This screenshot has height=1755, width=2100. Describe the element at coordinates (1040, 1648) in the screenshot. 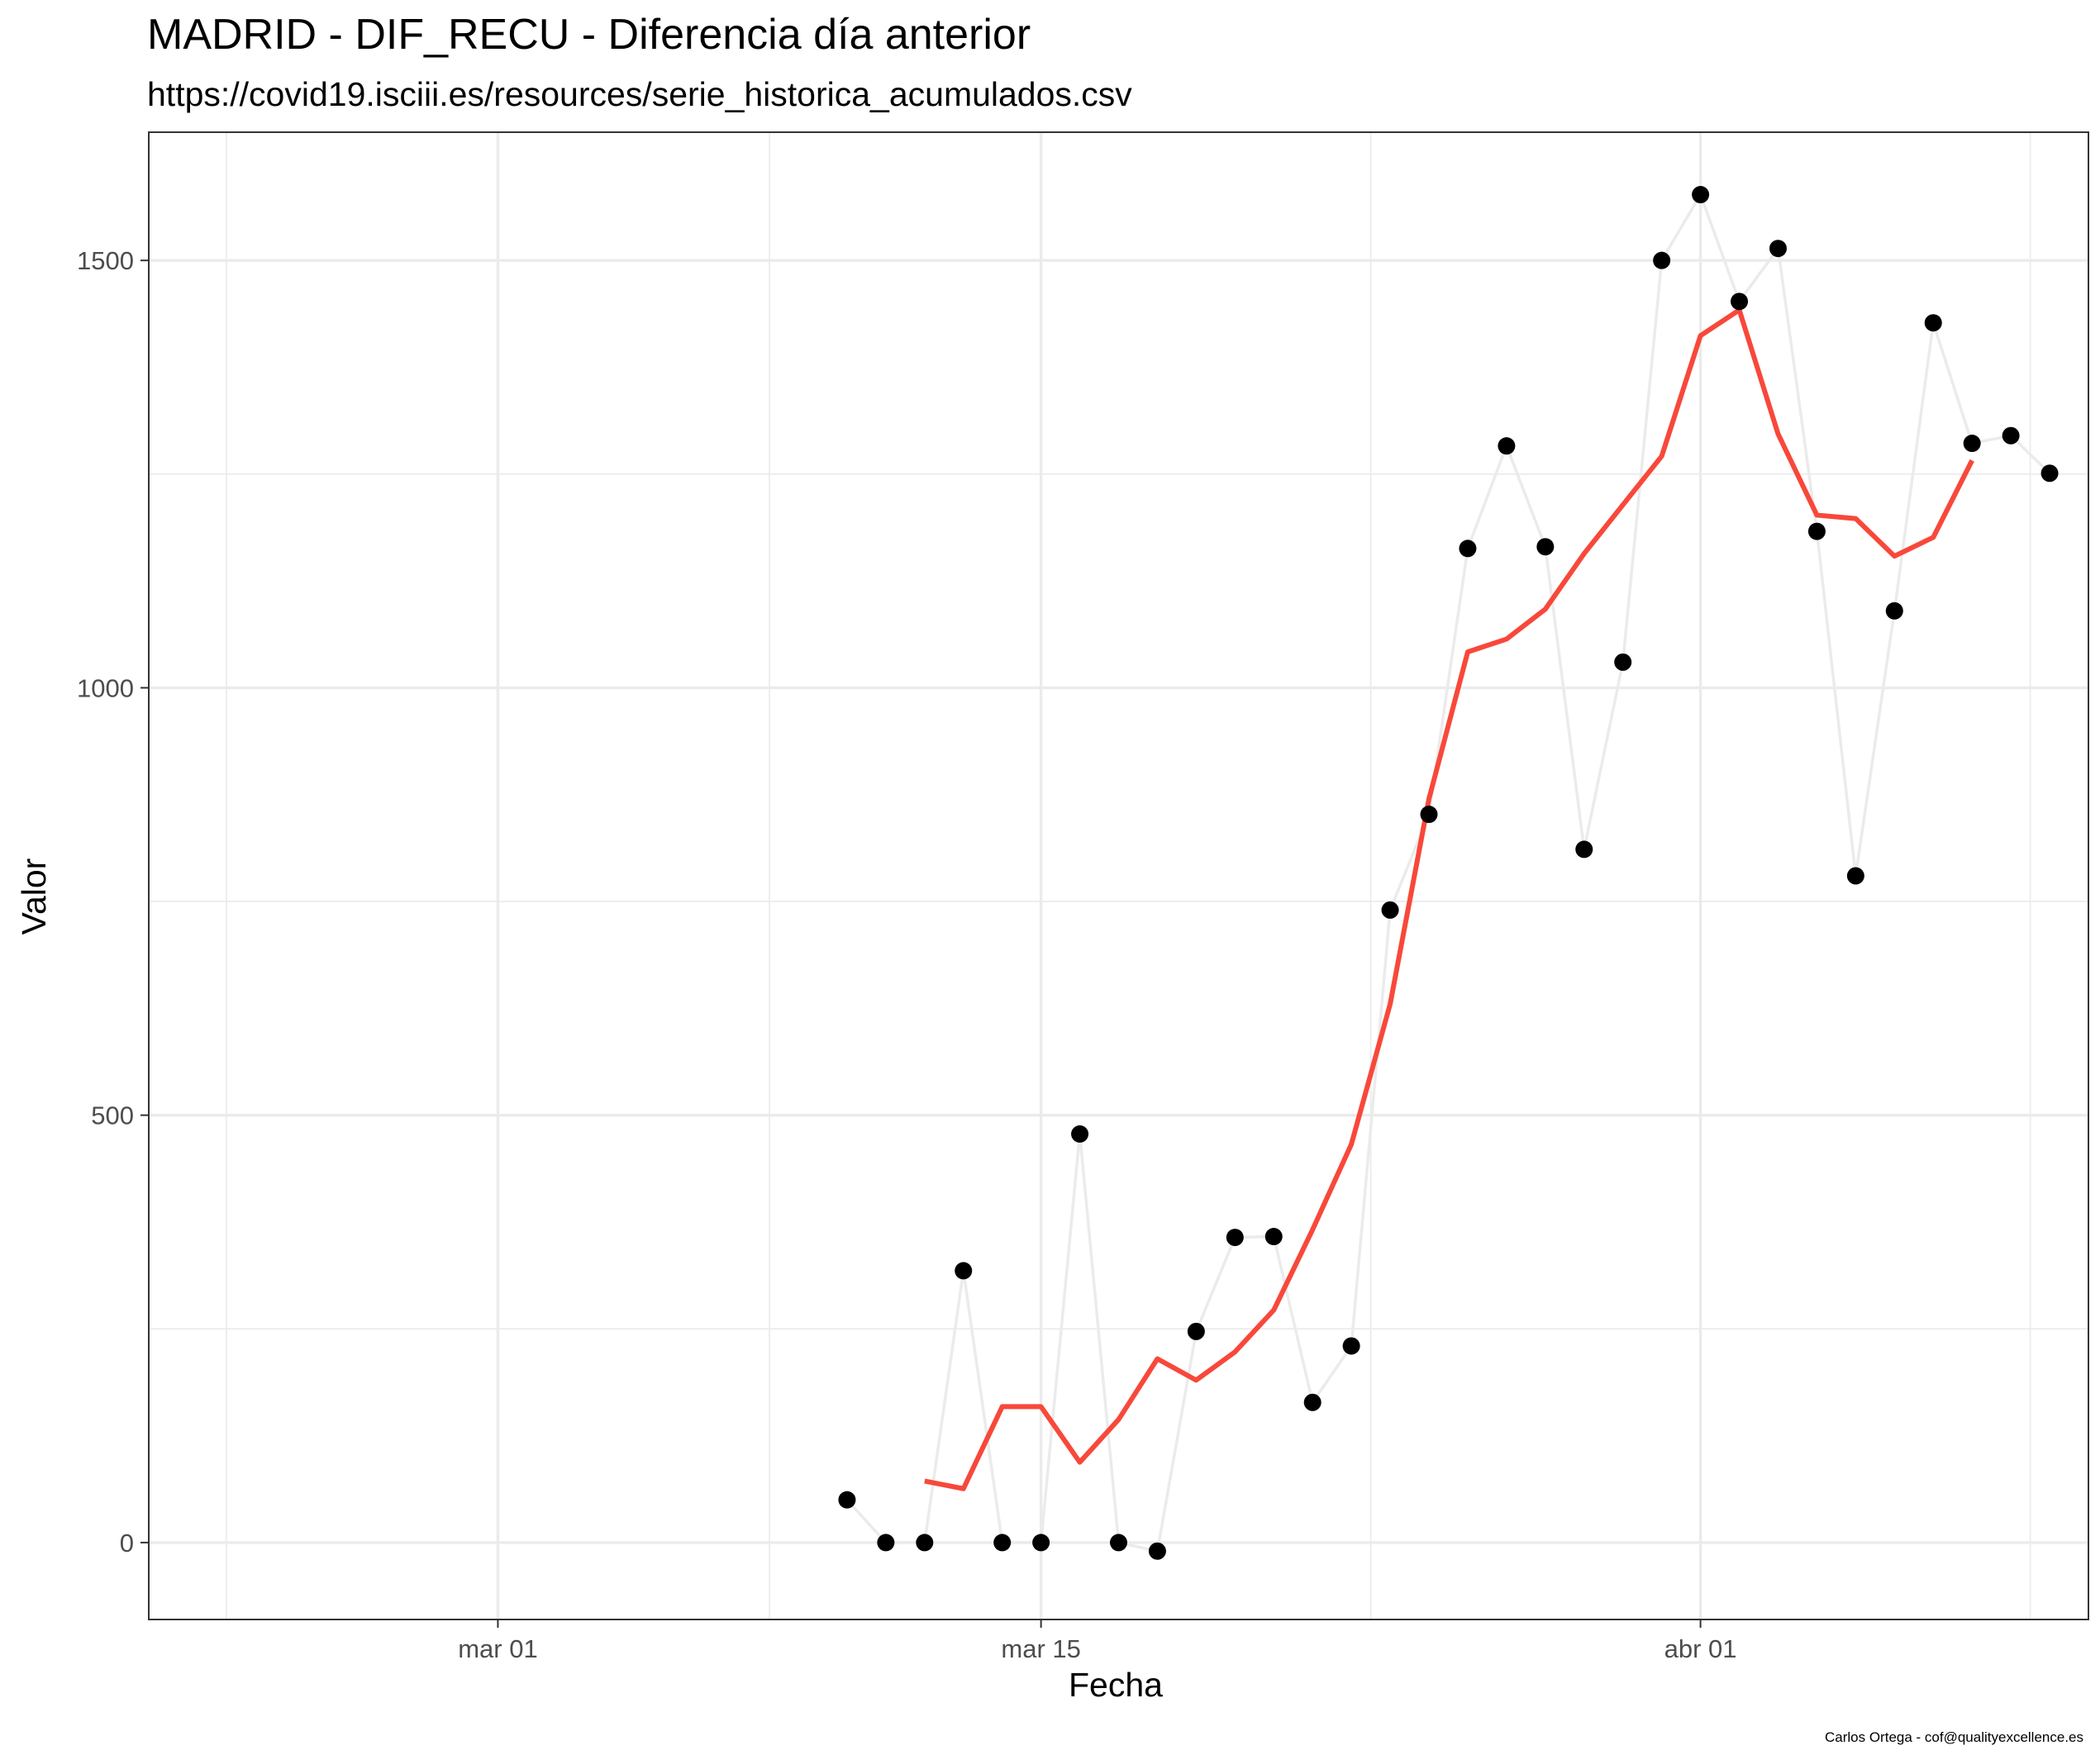

I see `x-tick-label: mar 15` at that location.